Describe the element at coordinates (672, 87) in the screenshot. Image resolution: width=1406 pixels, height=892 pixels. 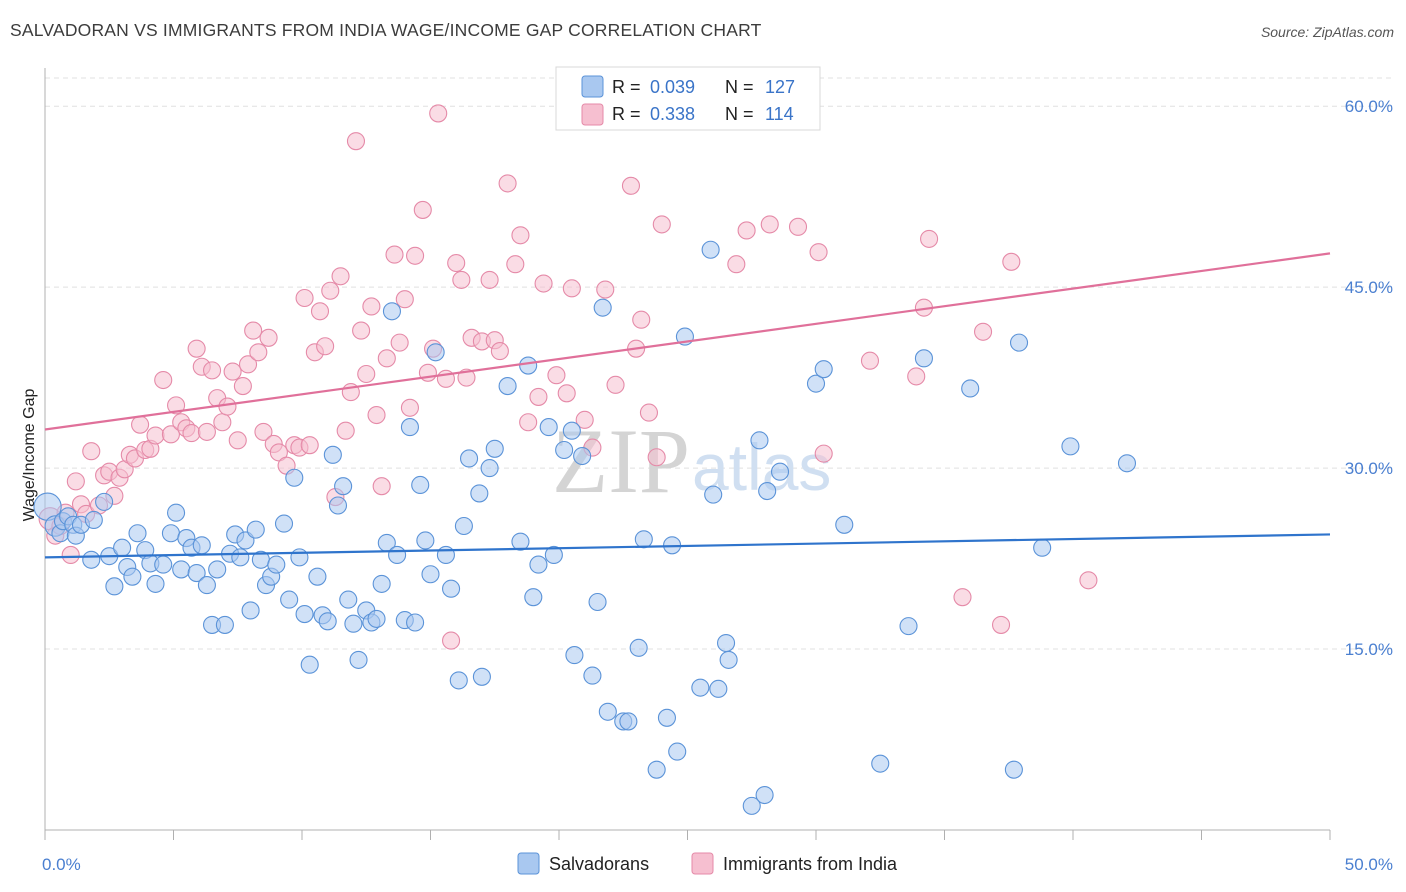
I see `legend-r-value-1: 0.039` at that location.